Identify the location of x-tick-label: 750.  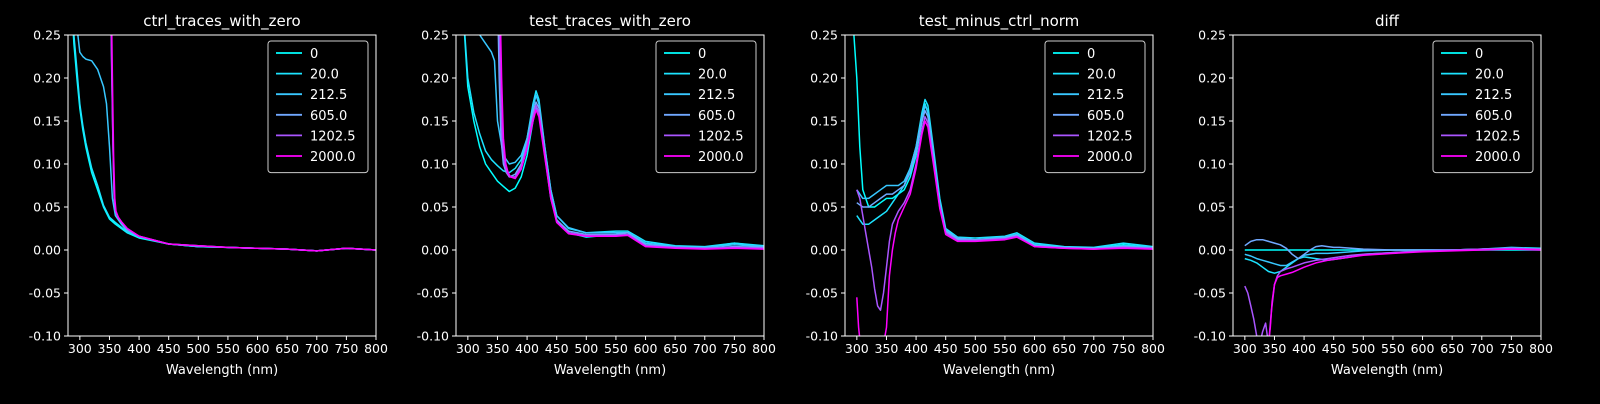
(1123, 348).